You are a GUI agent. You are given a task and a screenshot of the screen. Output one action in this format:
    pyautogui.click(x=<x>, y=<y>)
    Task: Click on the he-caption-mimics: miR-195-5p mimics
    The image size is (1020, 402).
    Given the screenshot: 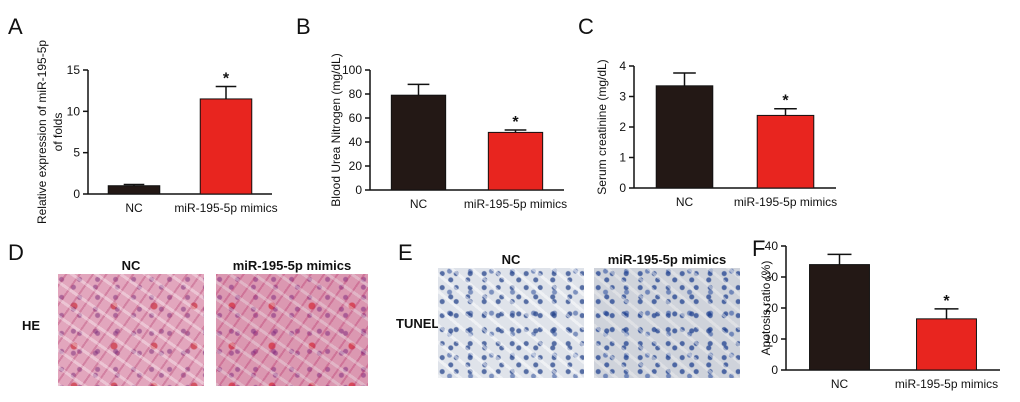 What is the action you would take?
    pyautogui.click(x=292, y=265)
    